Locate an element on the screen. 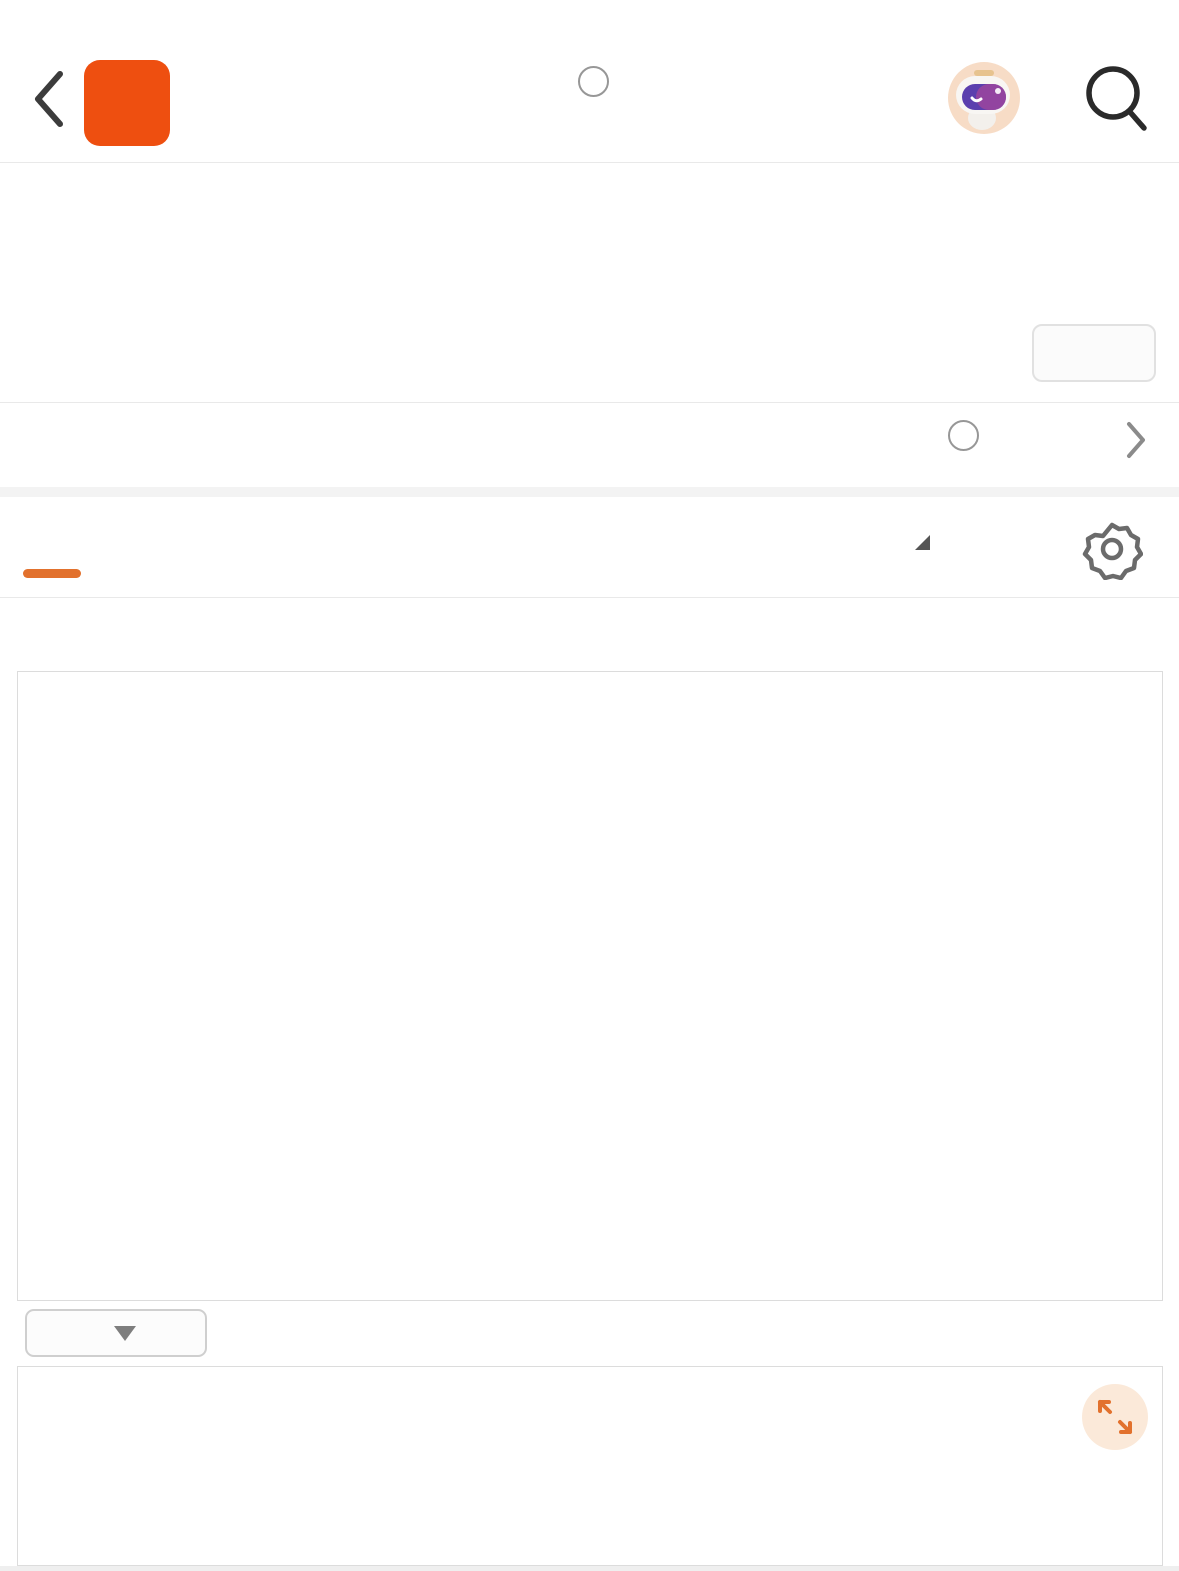 The height and width of the screenshot is (1571, 1179). robot-icon is located at coordinates (984, 98).